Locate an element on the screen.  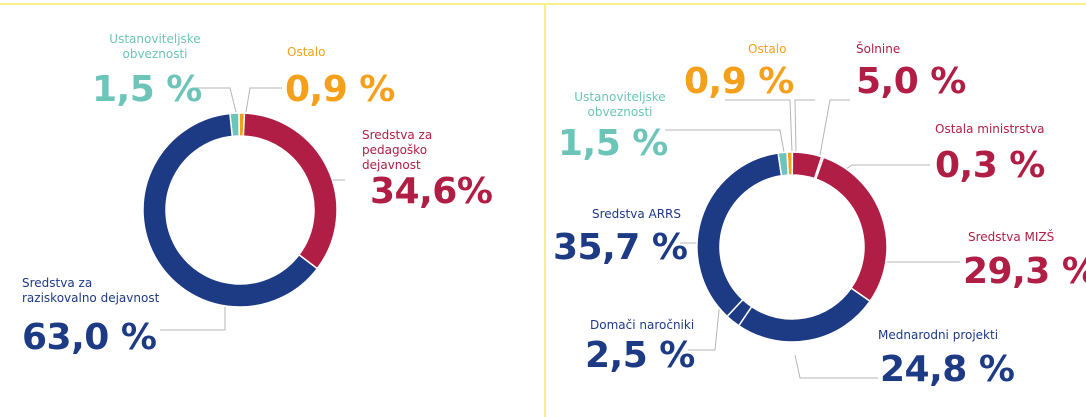
value-label: 35,7 % is located at coordinates (620, 247).